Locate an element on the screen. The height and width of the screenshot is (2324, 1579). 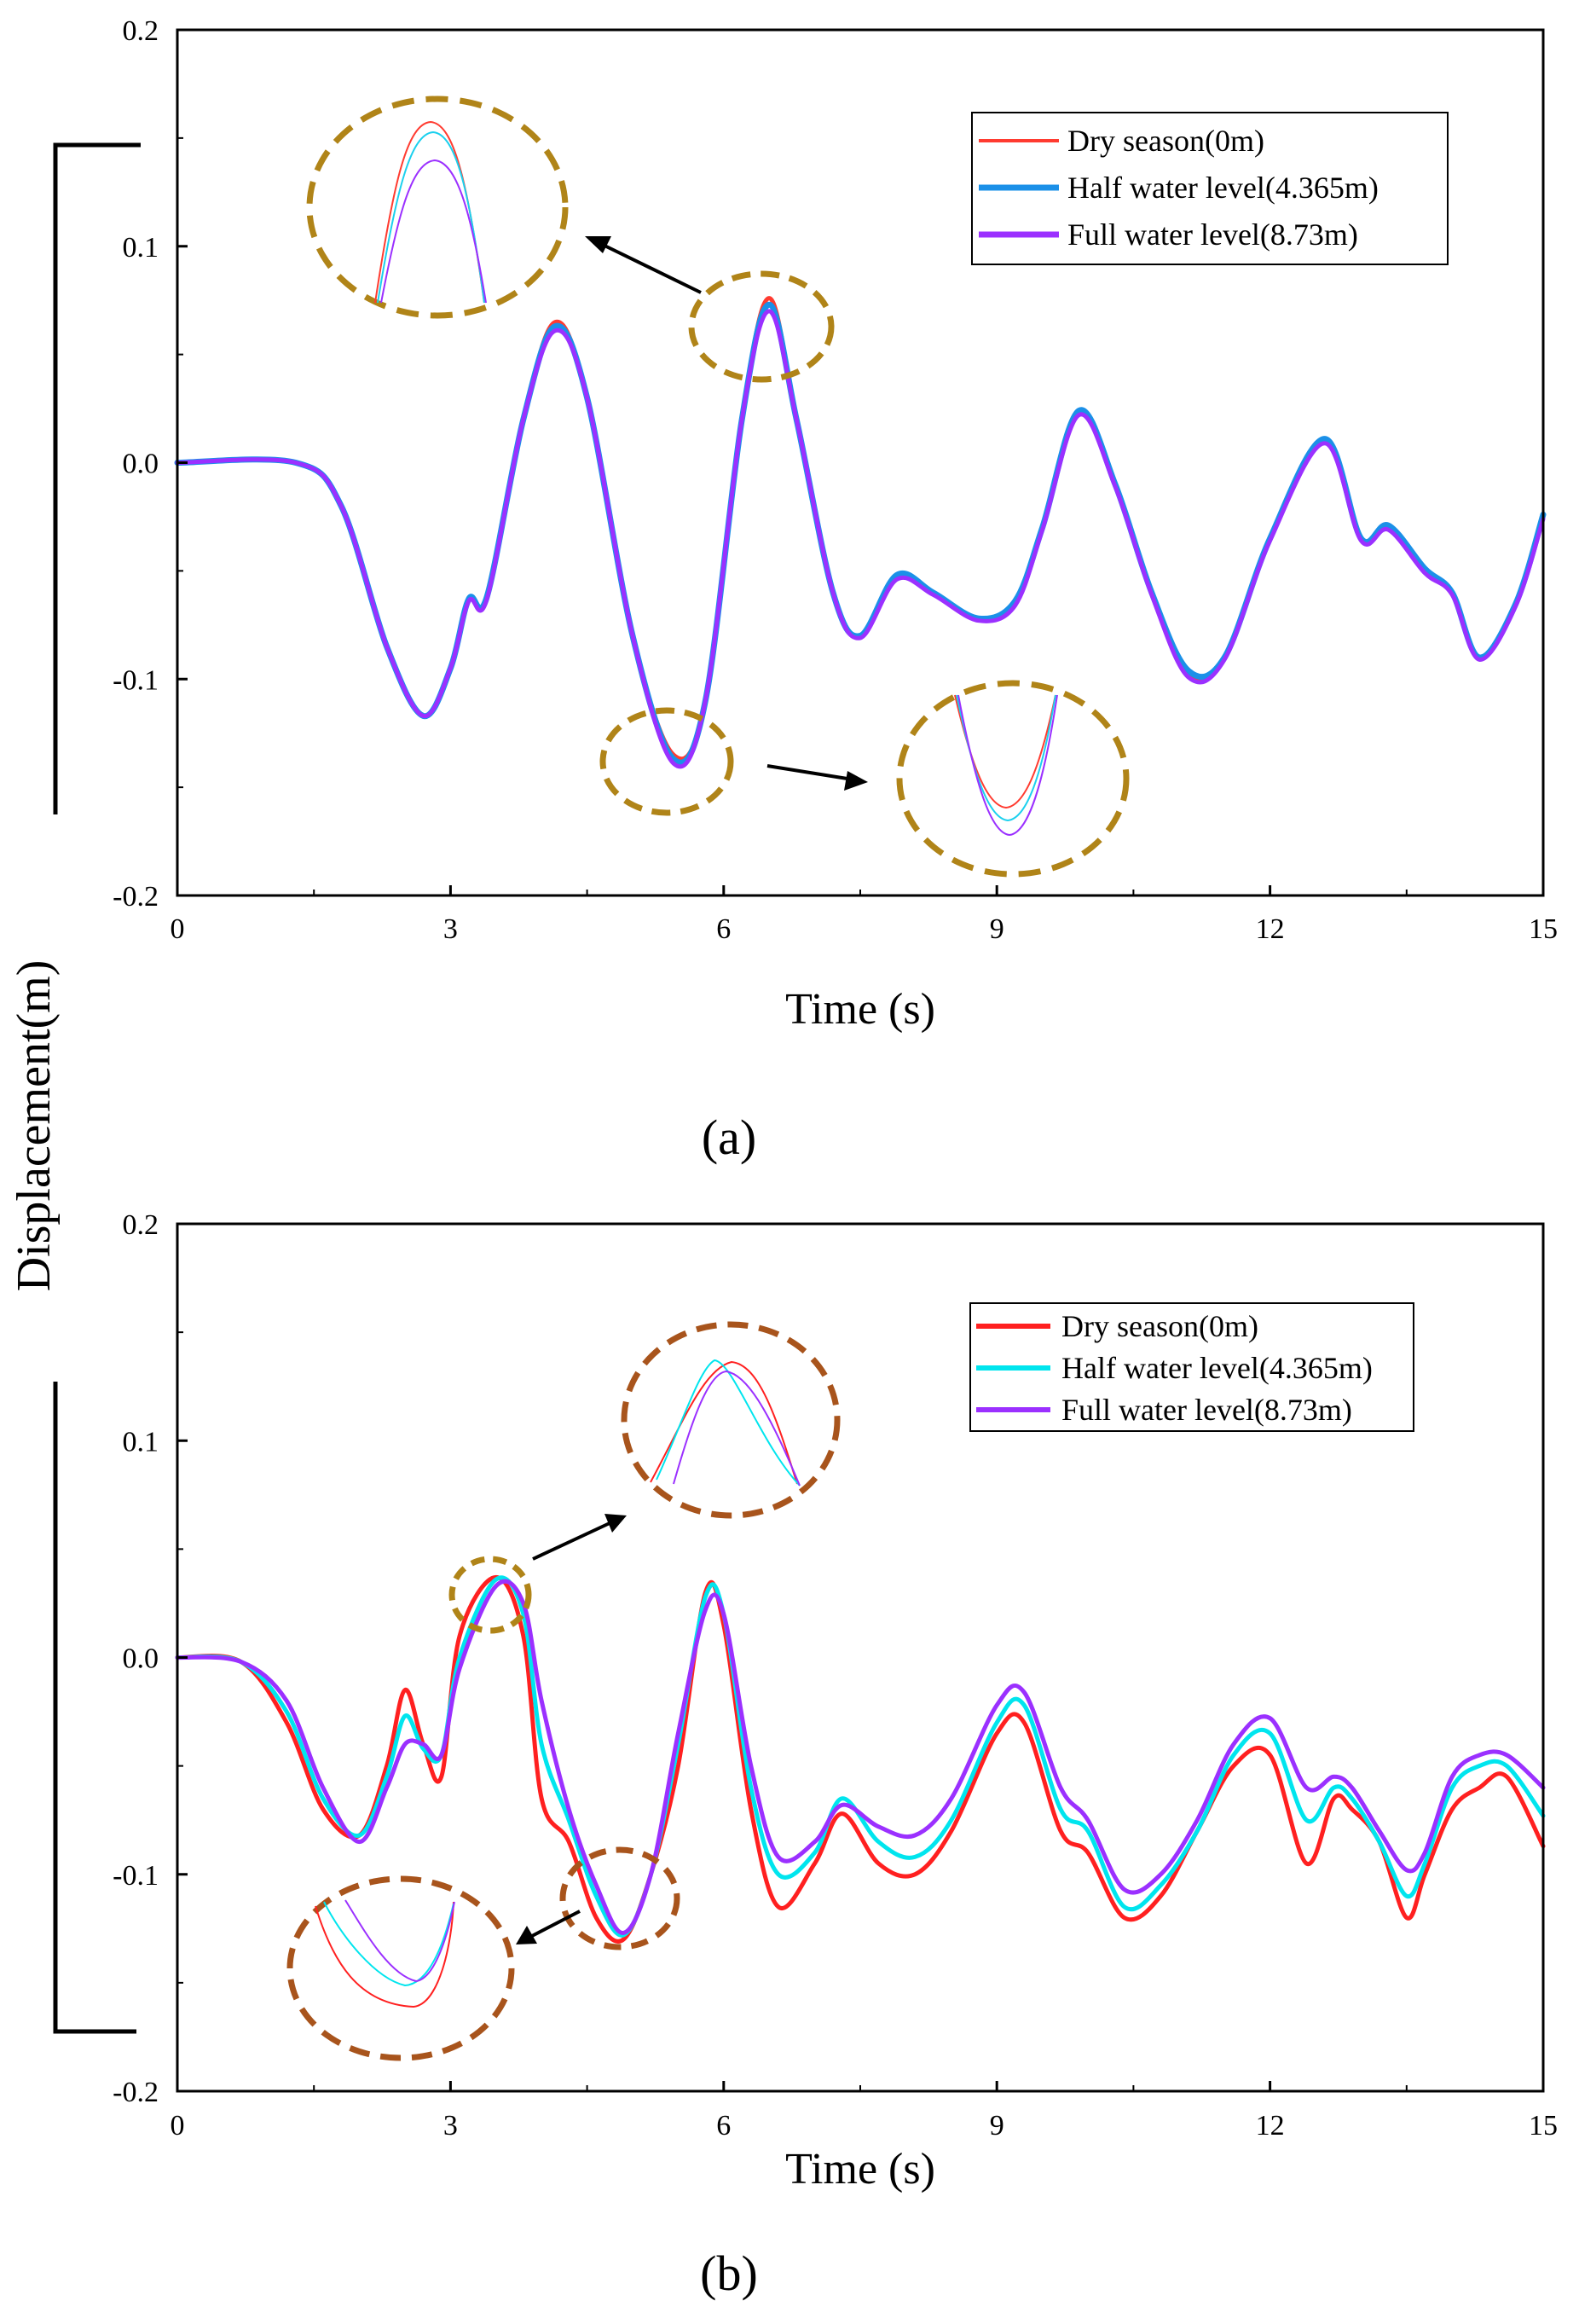
zoom-peak-full-curve is located at coordinates (433, 231).